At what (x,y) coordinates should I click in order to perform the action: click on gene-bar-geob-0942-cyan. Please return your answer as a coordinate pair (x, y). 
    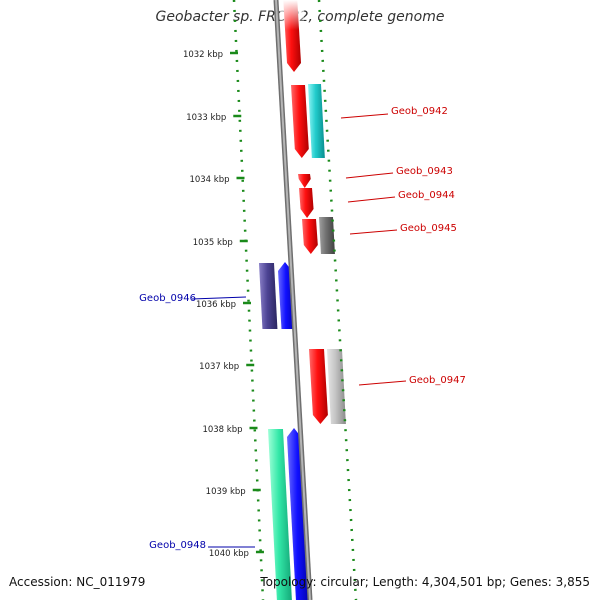
    Looking at the image, I should click on (316, 121).